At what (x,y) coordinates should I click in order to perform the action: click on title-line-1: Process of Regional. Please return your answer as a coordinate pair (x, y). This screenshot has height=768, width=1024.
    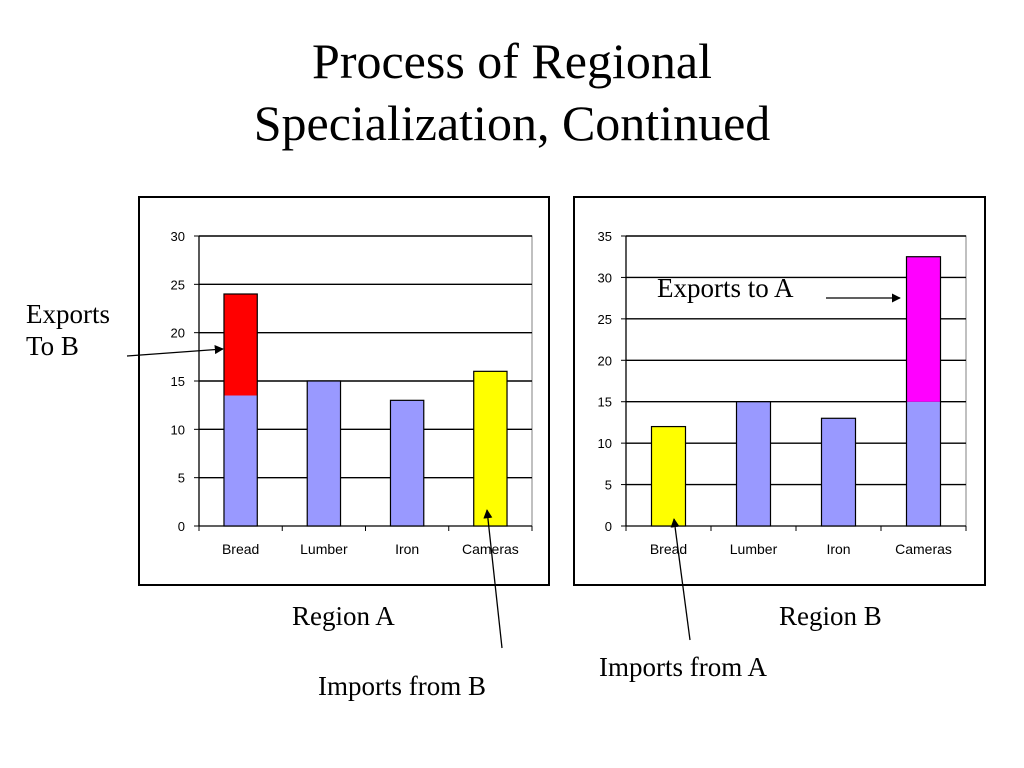
    Looking at the image, I should click on (512, 61).